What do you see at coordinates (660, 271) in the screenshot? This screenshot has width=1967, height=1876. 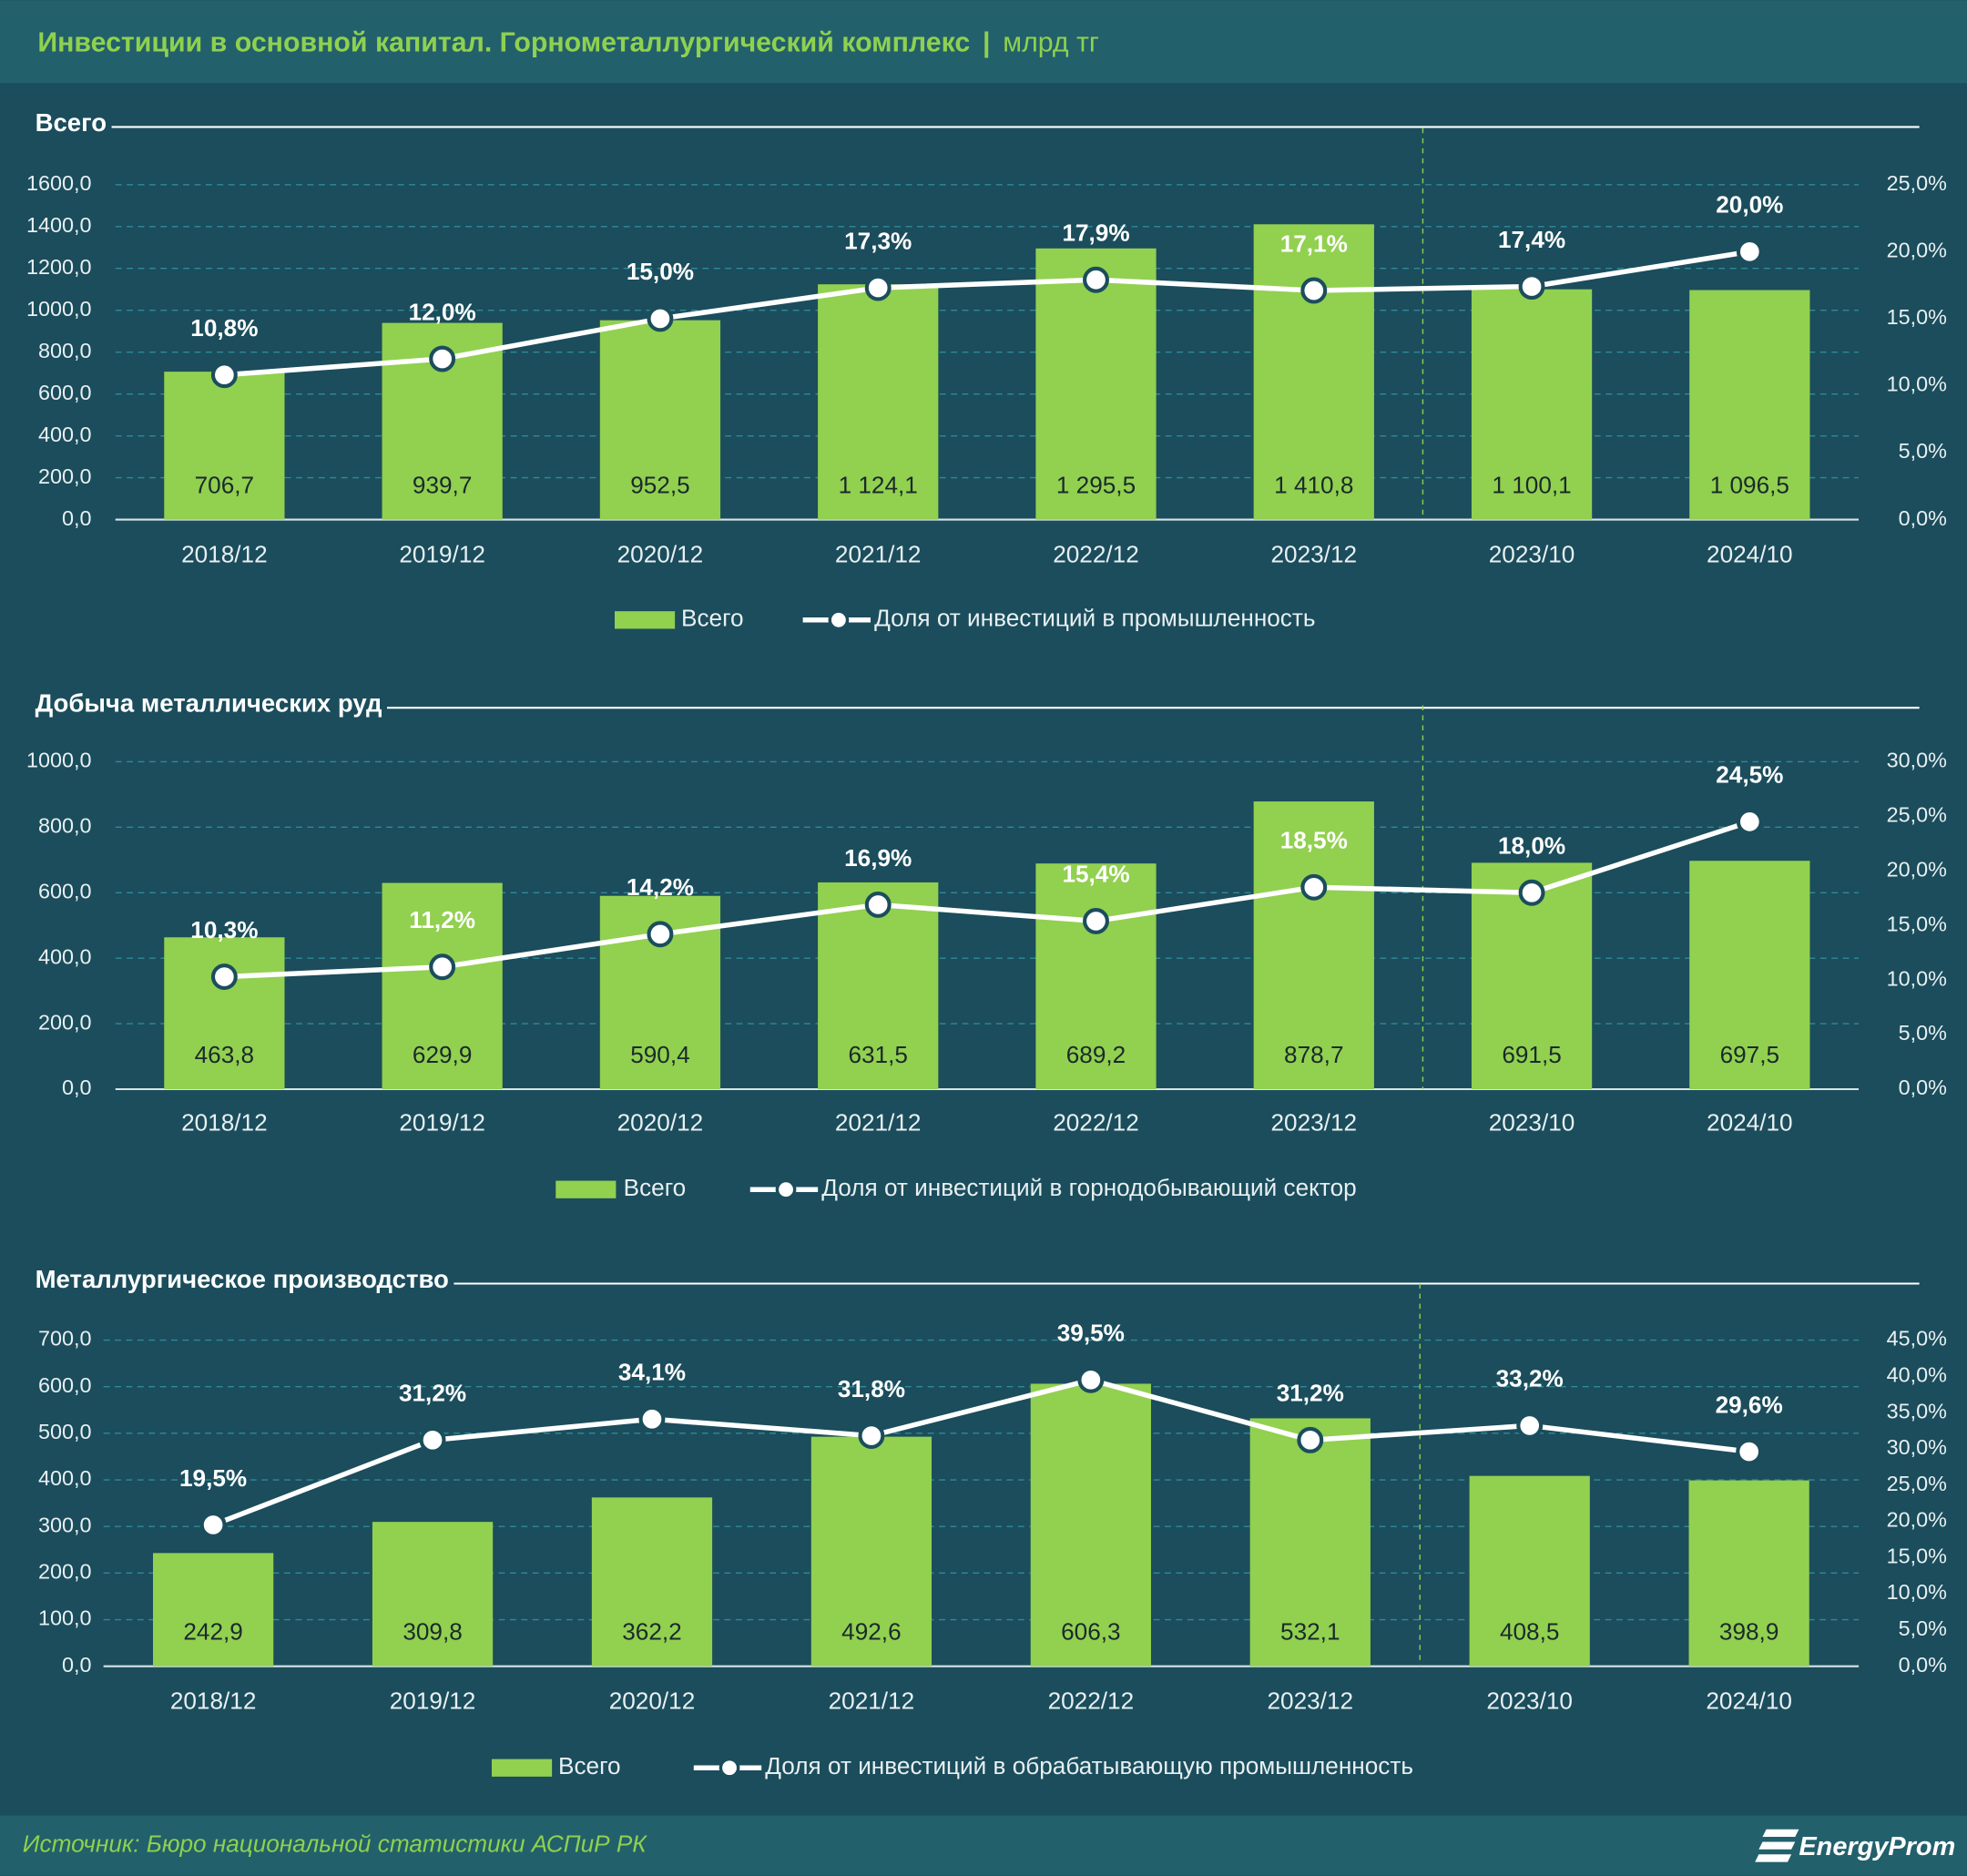 I see `line-value-label: 15,0%` at bounding box center [660, 271].